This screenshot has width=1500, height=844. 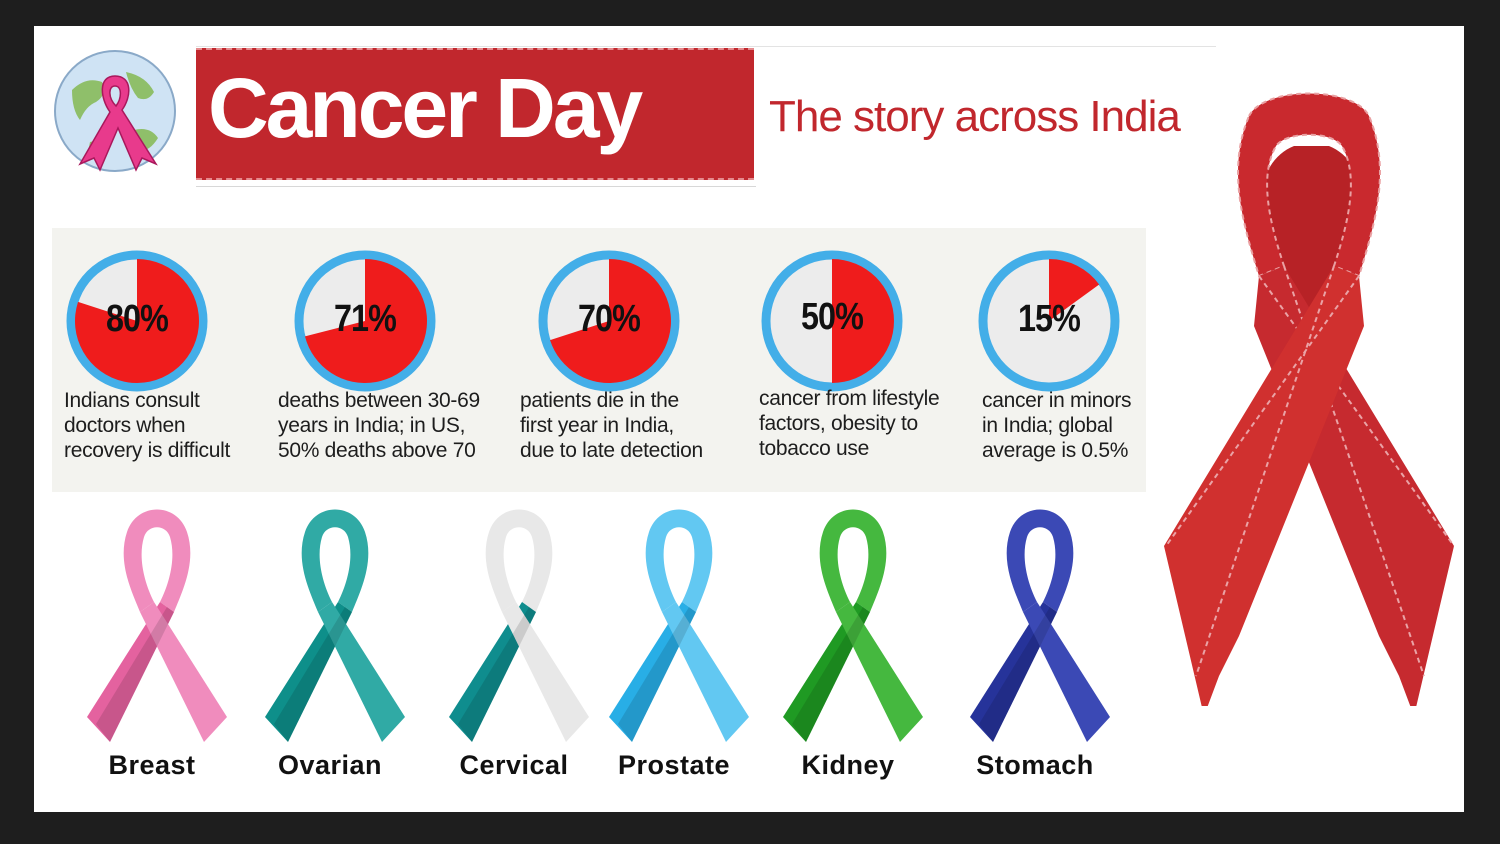 I want to click on stat-item: 15%, so click(x=1084, y=321).